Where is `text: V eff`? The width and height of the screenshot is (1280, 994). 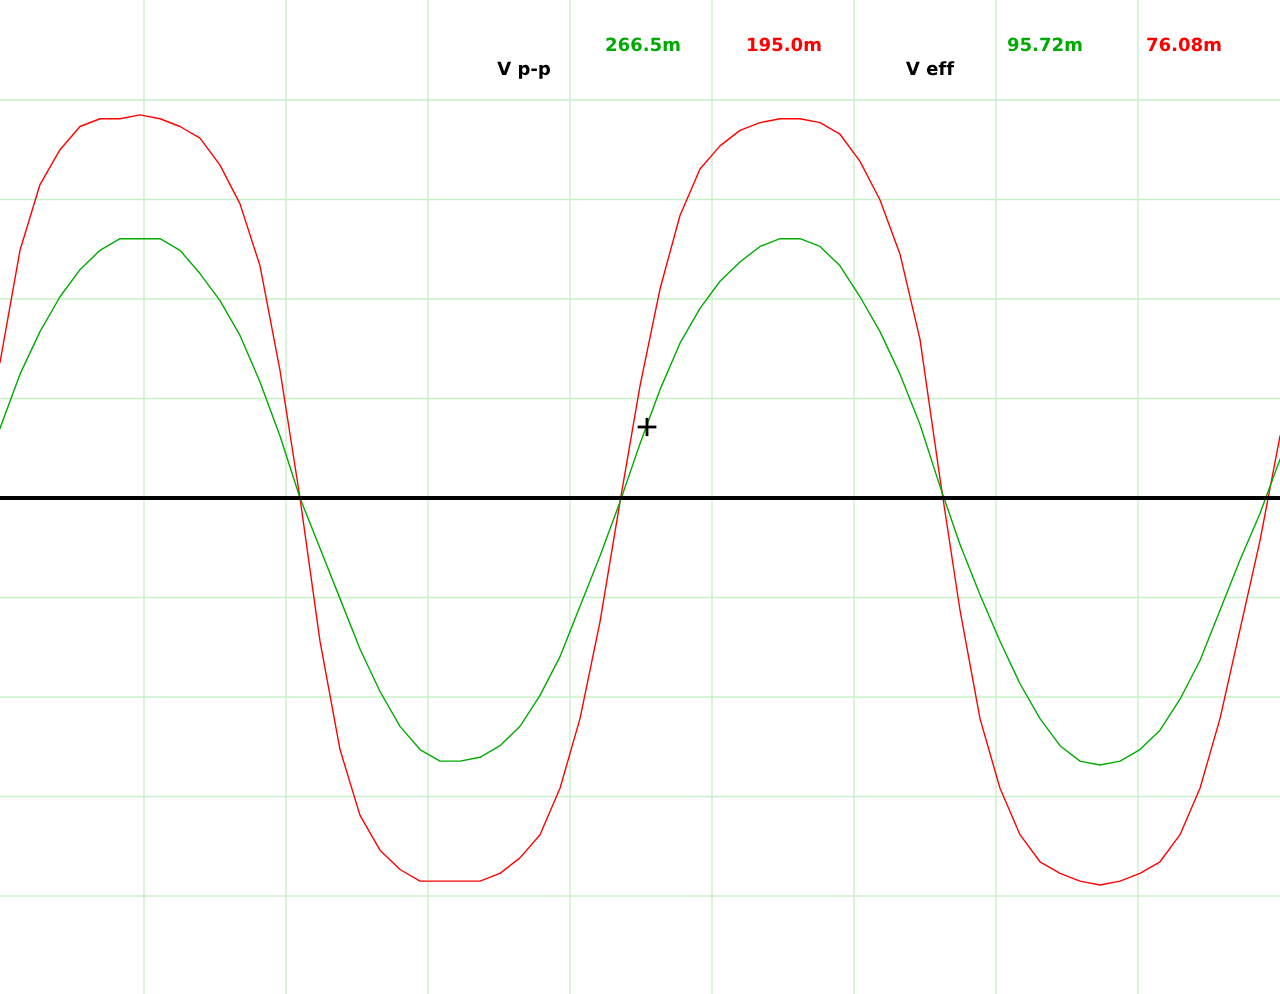 text: V eff is located at coordinates (930, 68).